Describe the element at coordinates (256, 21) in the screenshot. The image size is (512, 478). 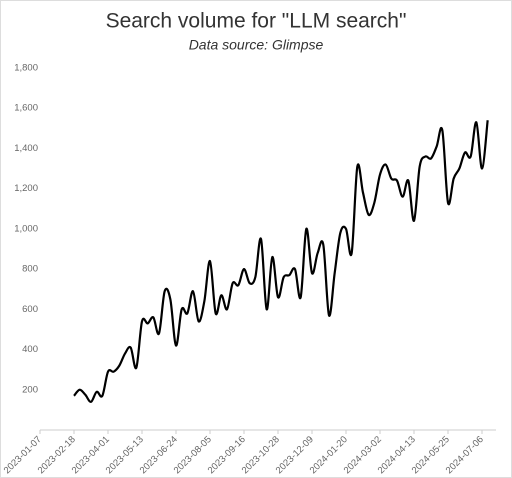
I see `chart-title: Search volume for "LLM search"` at that location.